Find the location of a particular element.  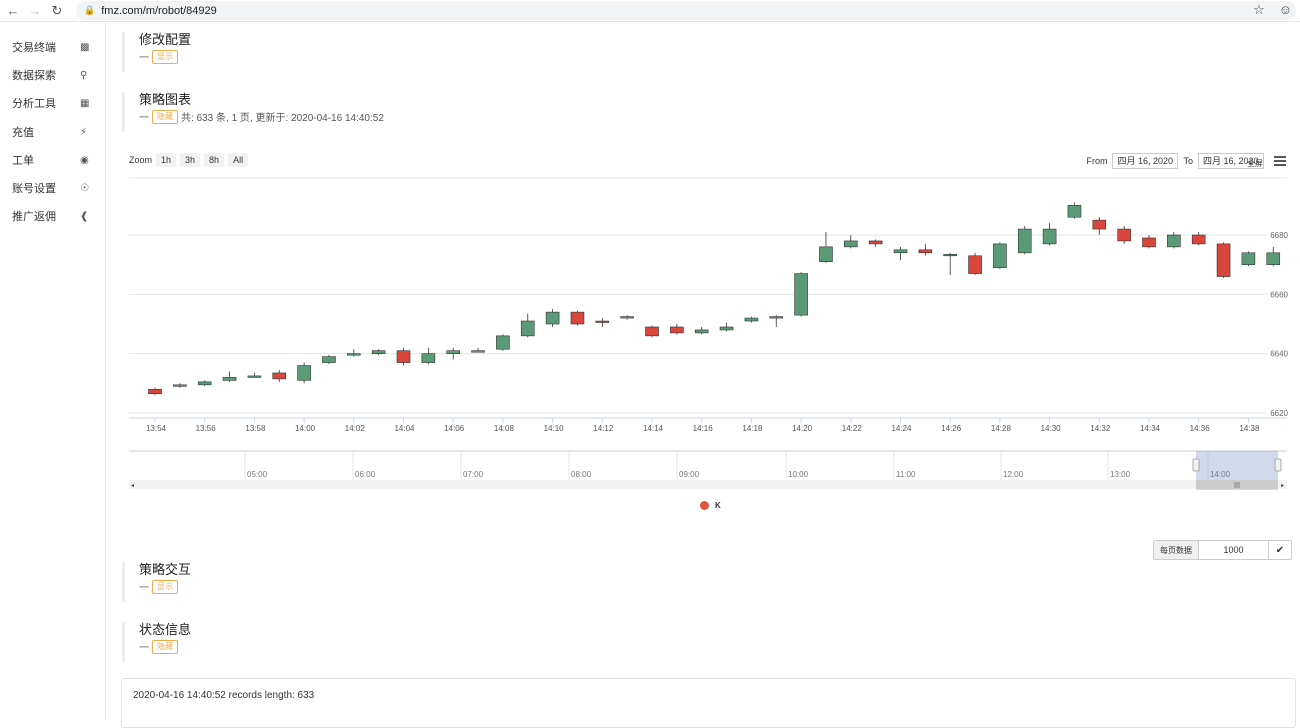

section-title: 状态信息 is located at coordinates (165, 629).